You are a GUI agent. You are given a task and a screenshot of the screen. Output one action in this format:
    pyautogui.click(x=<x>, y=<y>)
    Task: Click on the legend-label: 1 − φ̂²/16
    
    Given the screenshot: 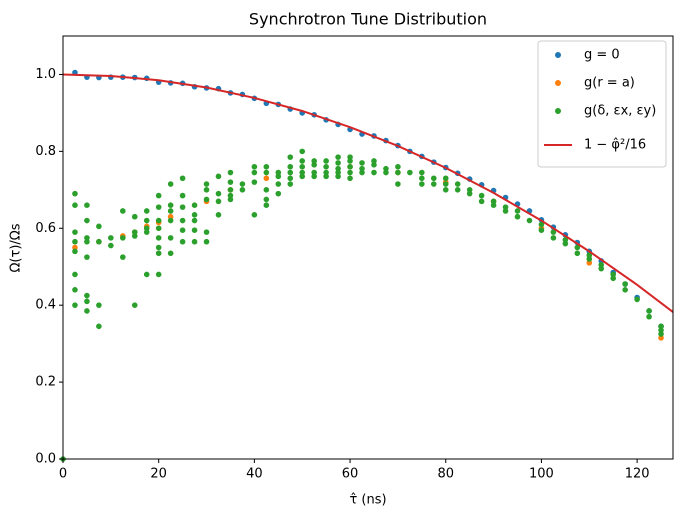 What is the action you would take?
    pyautogui.click(x=615, y=145)
    